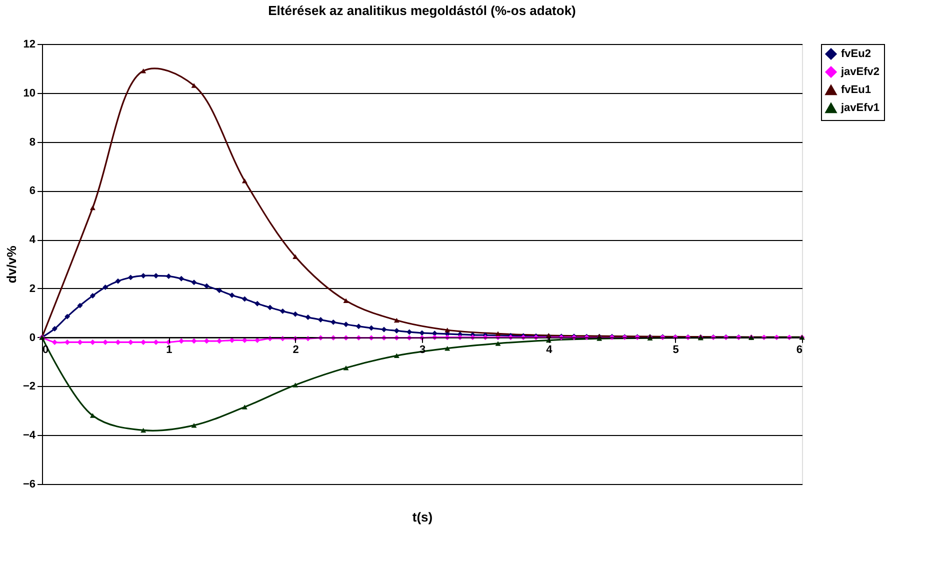 The image size is (951, 574). What do you see at coordinates (675, 350) in the screenshot?
I see `x-tick-label: 5` at bounding box center [675, 350].